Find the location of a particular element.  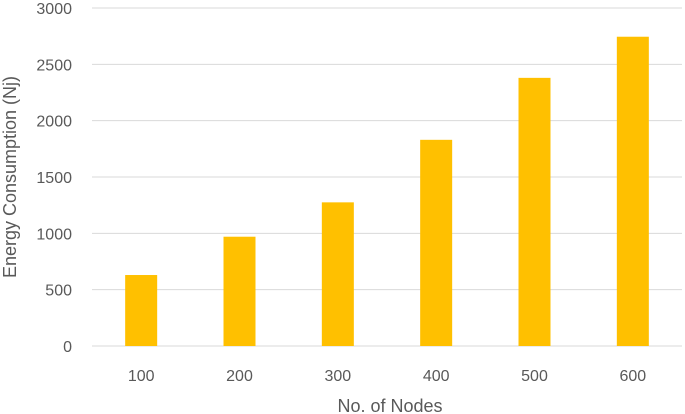

x-tick-label: 500 is located at coordinates (534, 376).